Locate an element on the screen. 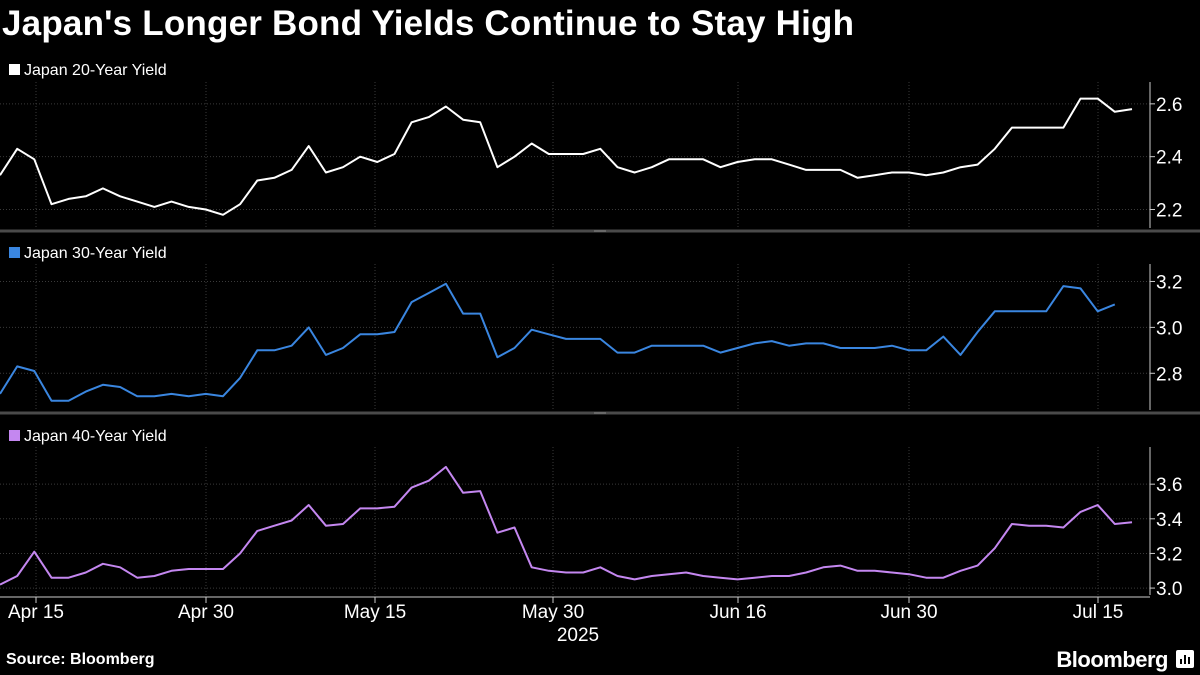  bloomberg-chart-icon is located at coordinates (1185, 659).